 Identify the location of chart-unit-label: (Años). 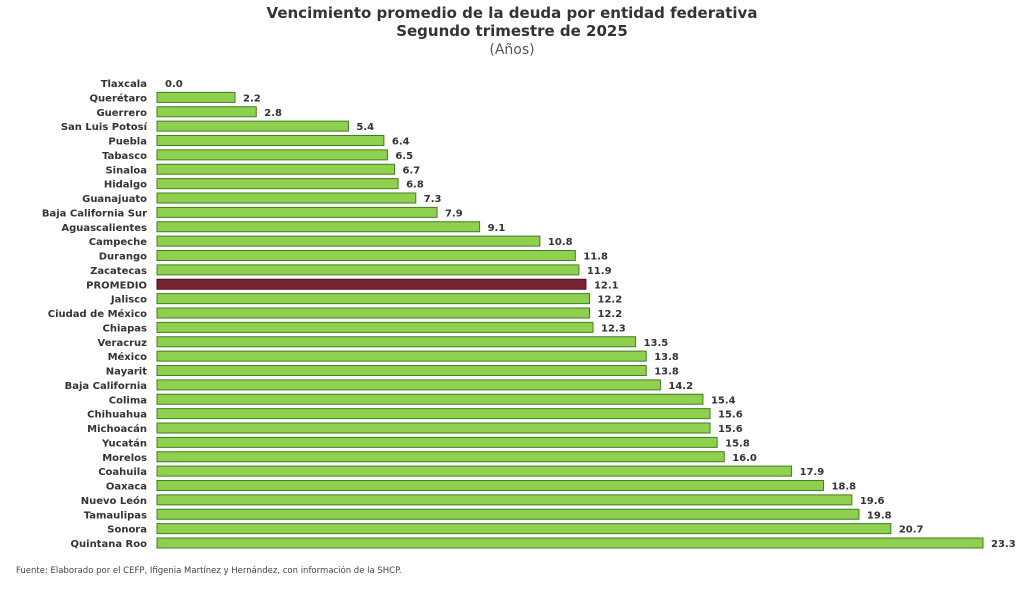
(512, 50).